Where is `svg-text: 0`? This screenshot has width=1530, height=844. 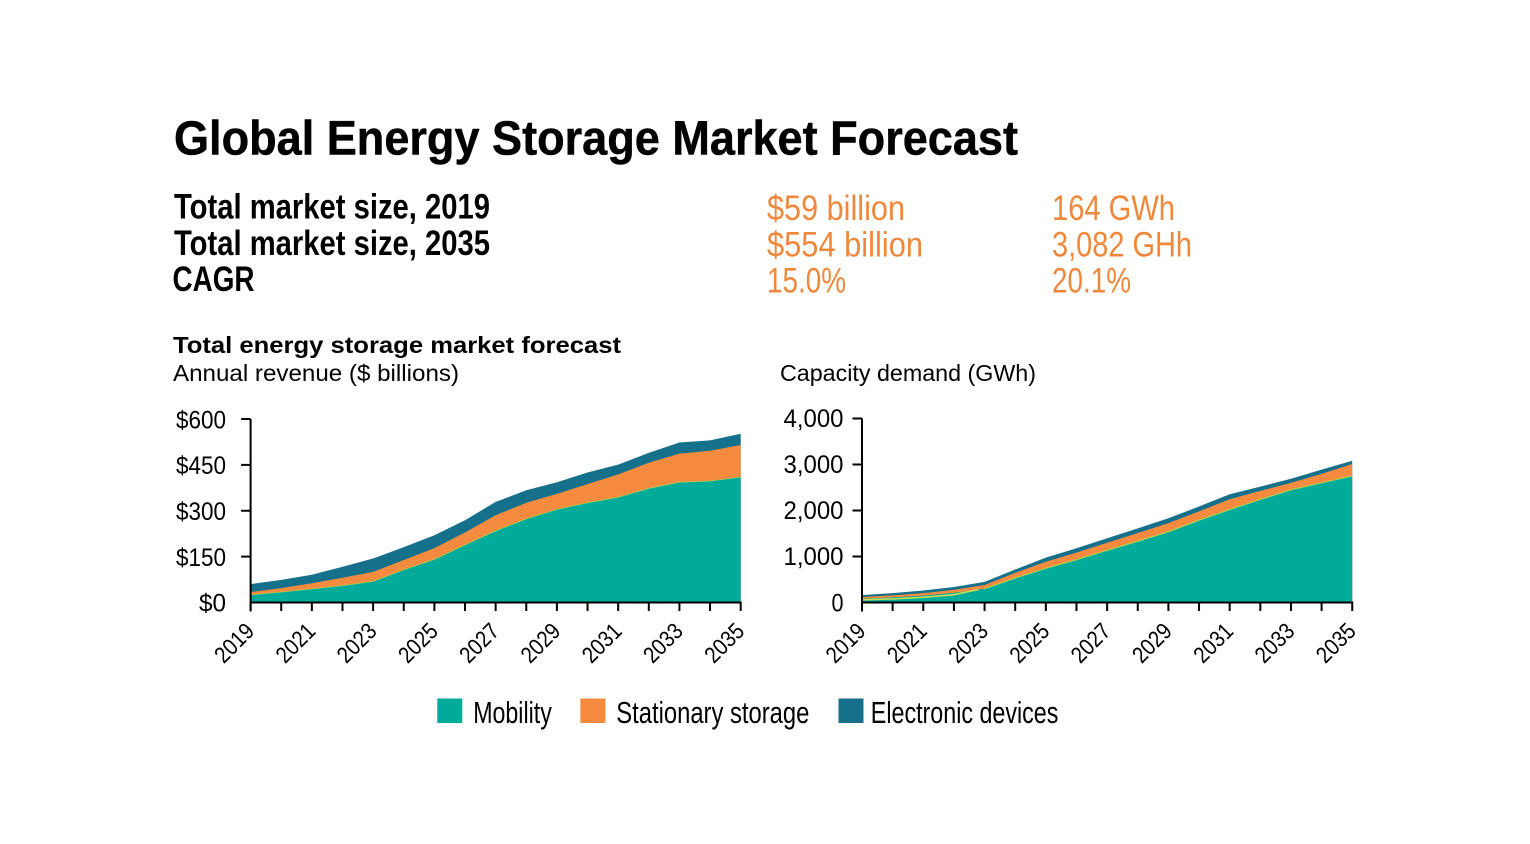 svg-text: 0 is located at coordinates (838, 603).